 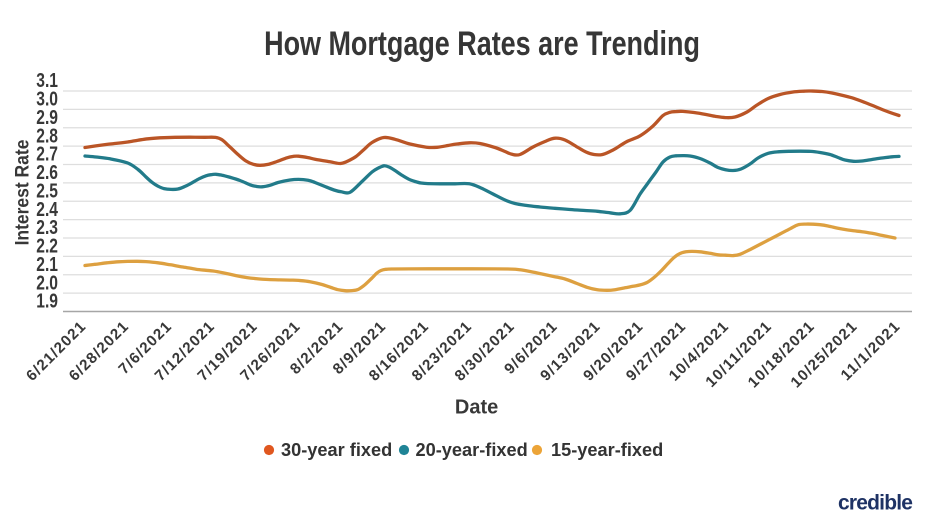 What do you see at coordinates (47, 155) in the screenshot?
I see `svg-text: 2.7` at bounding box center [47, 155].